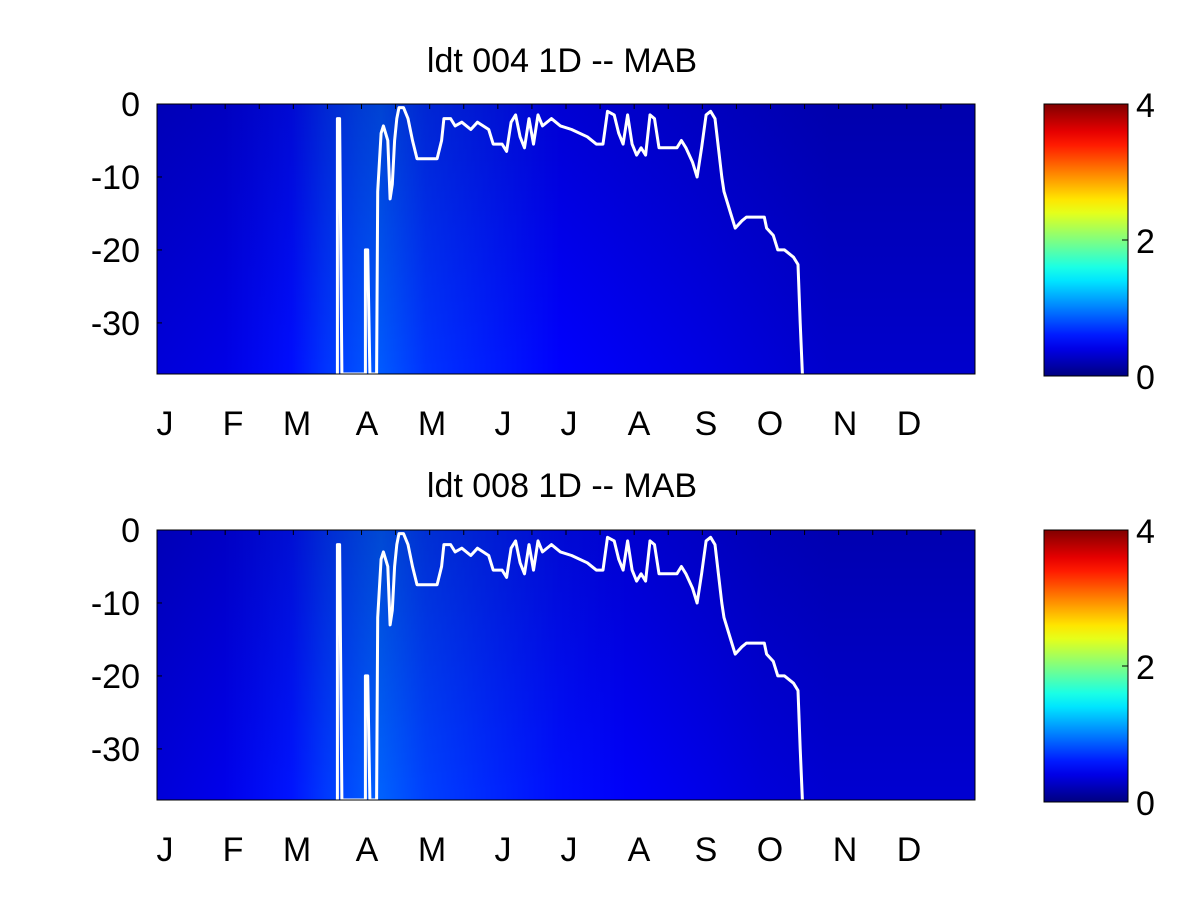 This screenshot has height=900, width=1202. I want to click on chart-title: ldt 008 1D -- MAB, so click(562, 486).